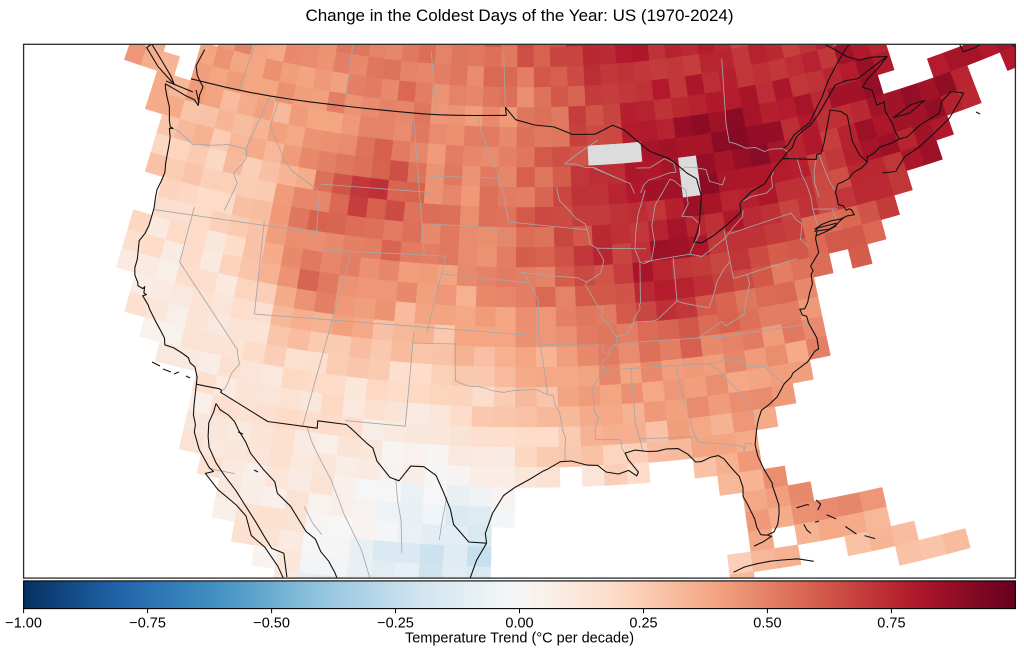  I want to click on svg-text: 0.50, so click(767, 624).